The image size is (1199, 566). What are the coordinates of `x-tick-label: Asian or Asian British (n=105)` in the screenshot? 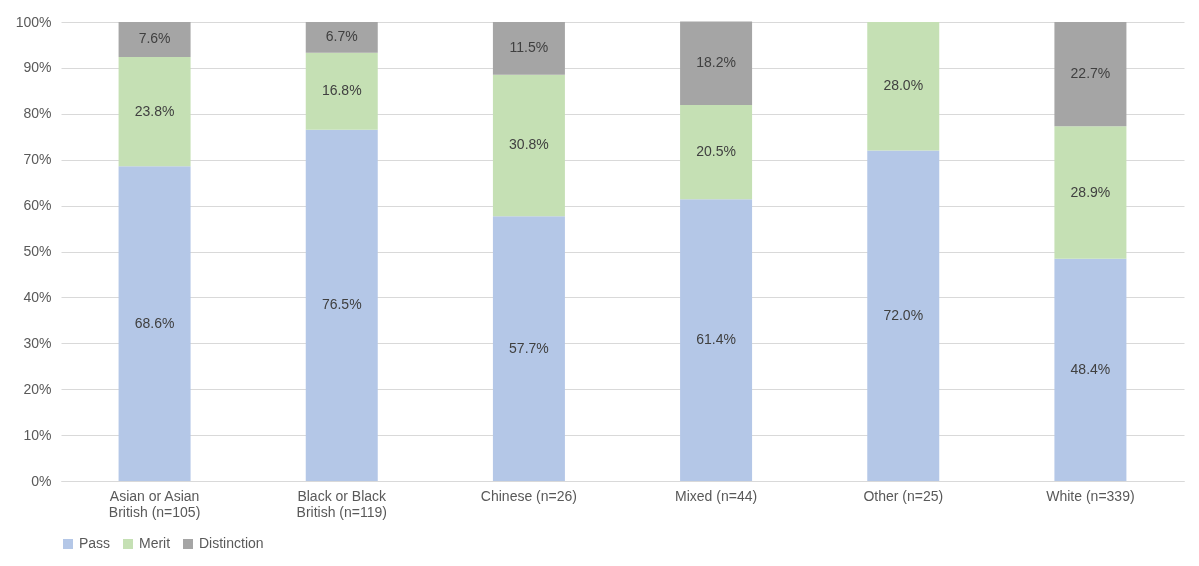 It's located at (154, 503).